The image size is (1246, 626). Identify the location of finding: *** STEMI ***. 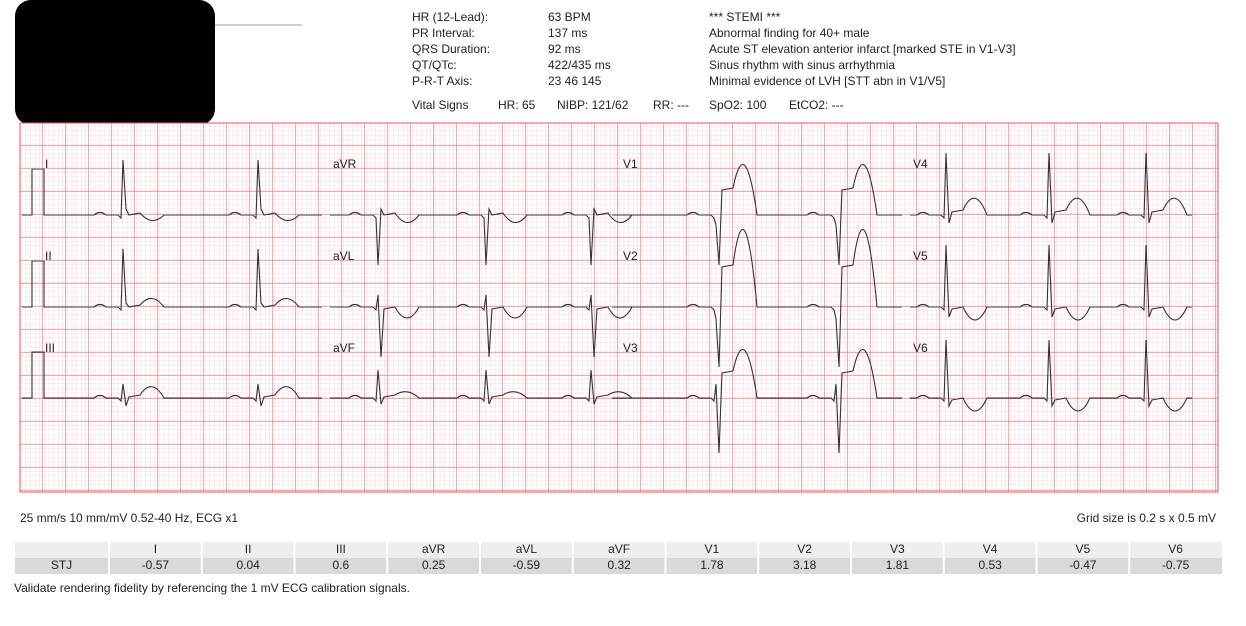
(745, 17).